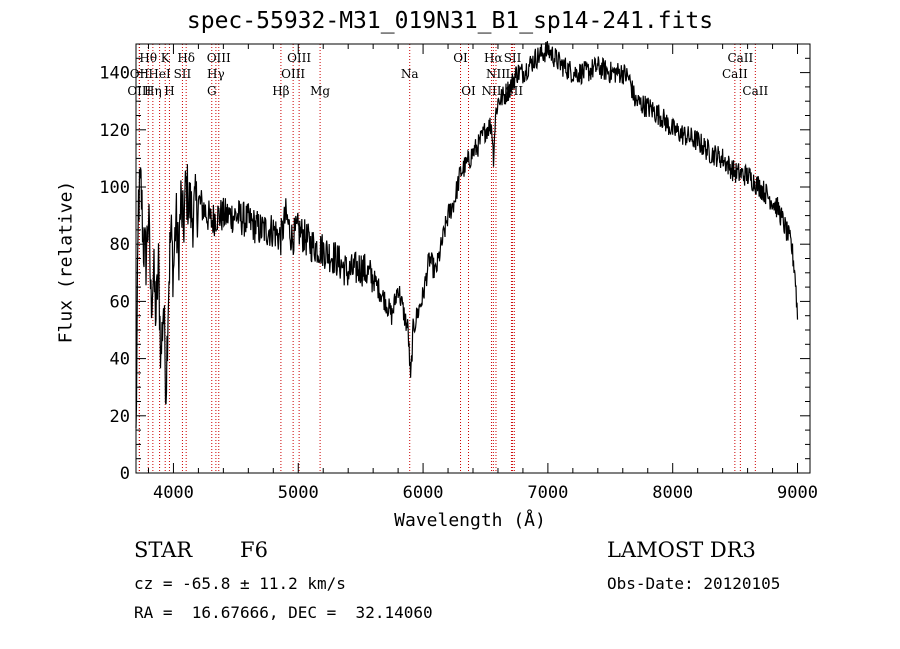 This screenshot has width=900, height=649. Describe the element at coordinates (298, 493) in the screenshot. I see `x-tick-label: 5000` at that location.